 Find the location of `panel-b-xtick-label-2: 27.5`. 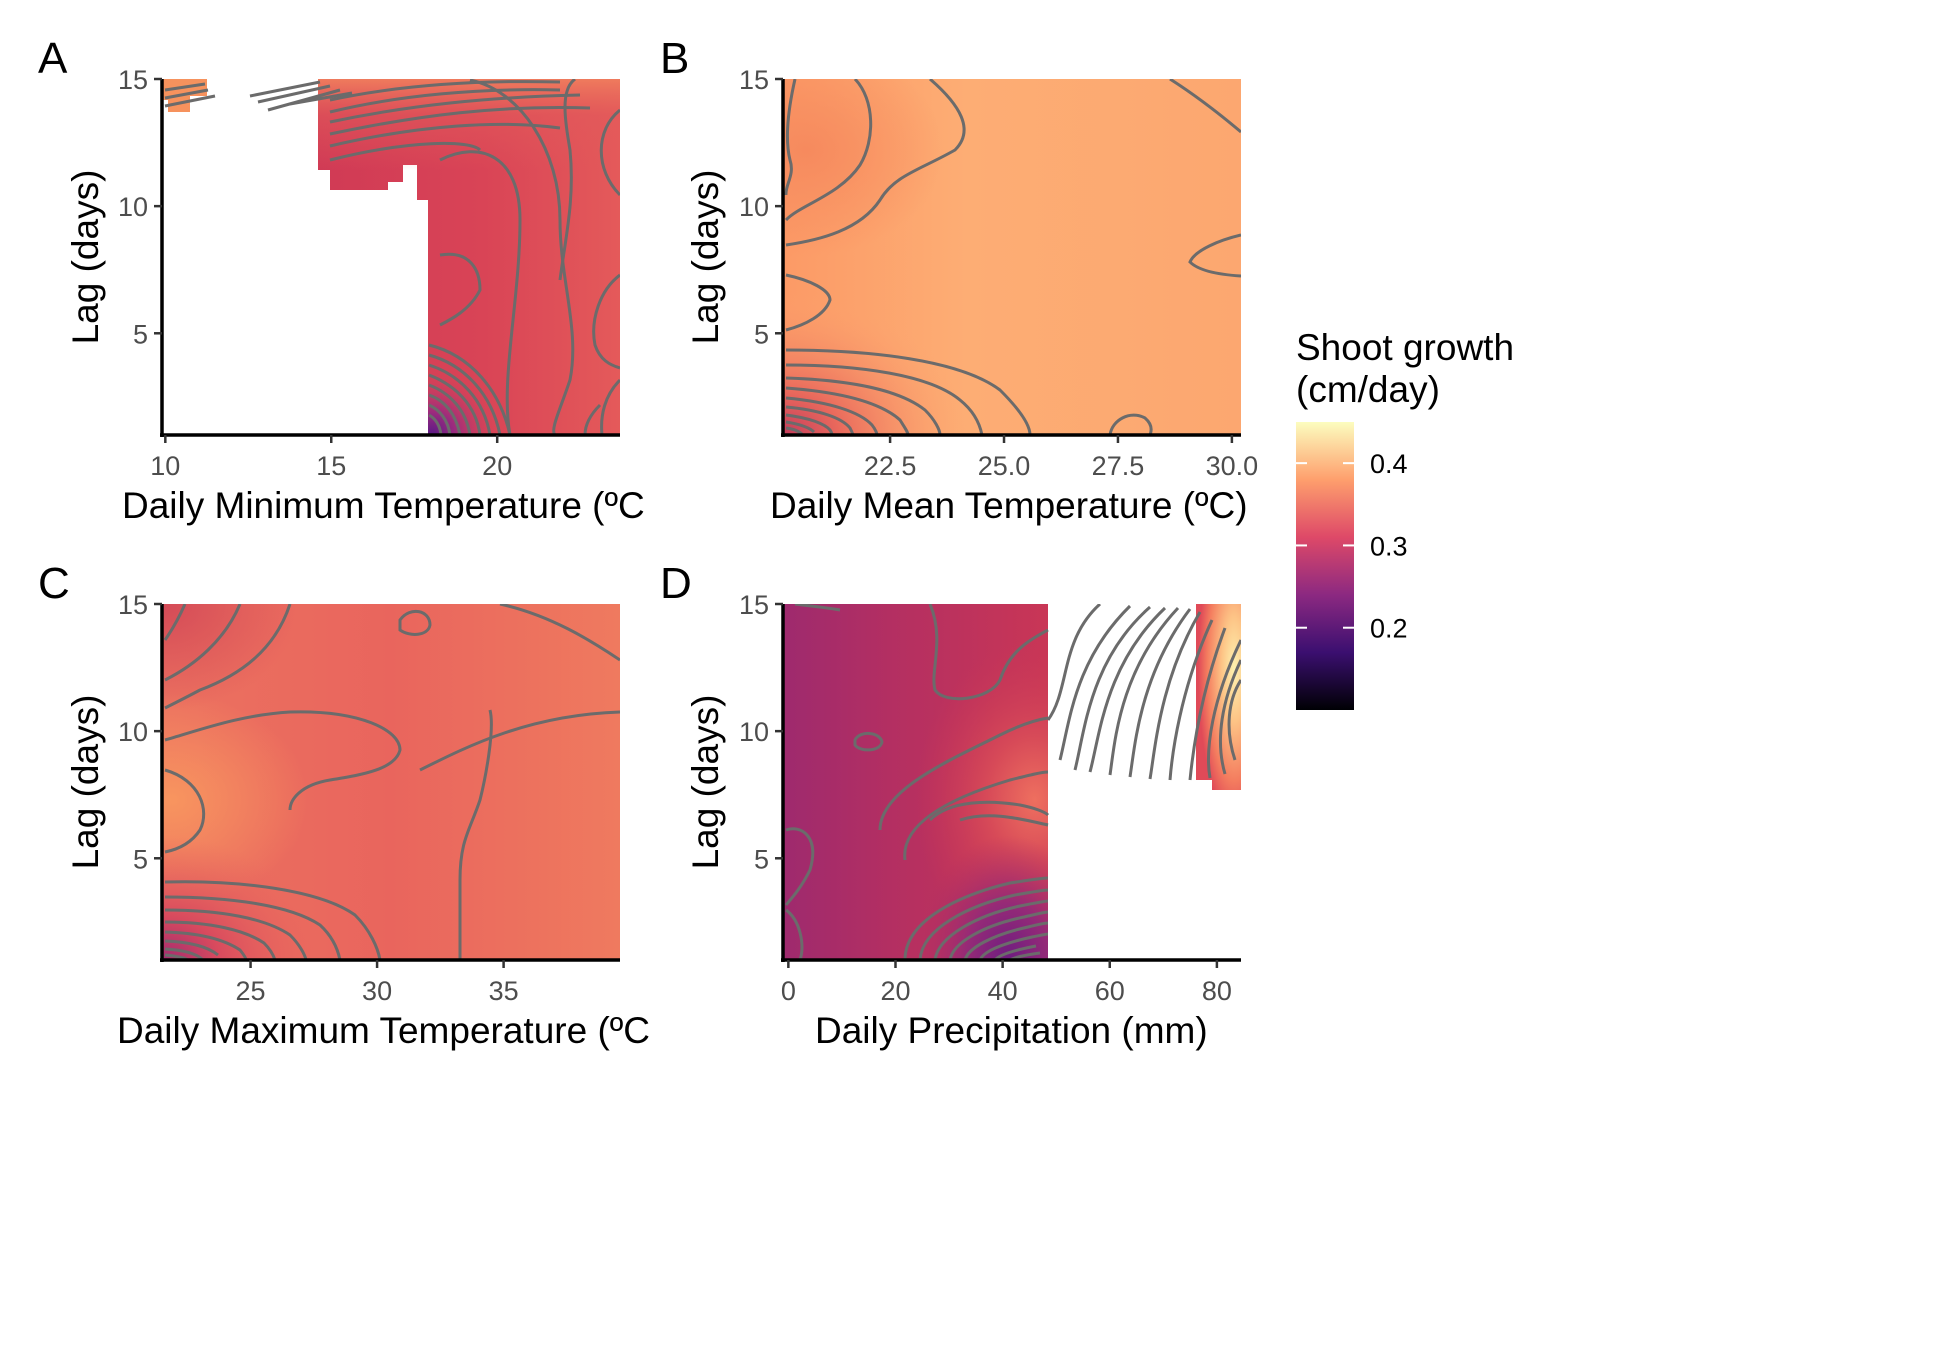

panel-b-xtick-label-2: 27.5 is located at coordinates (1118, 466).